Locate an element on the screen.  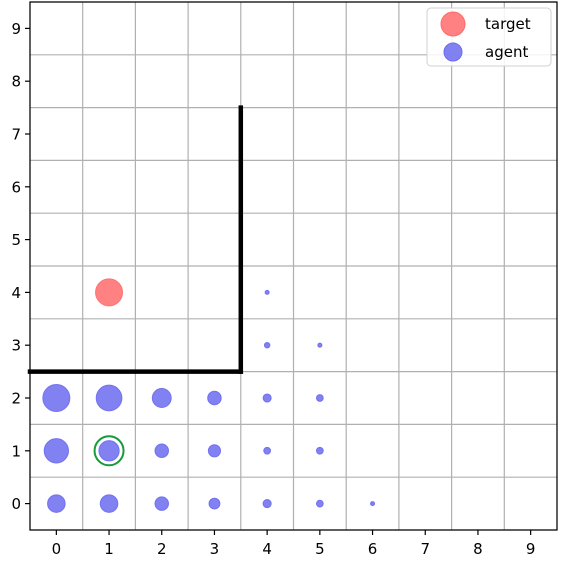
y-tick-label: 0 is located at coordinates (16, 504).